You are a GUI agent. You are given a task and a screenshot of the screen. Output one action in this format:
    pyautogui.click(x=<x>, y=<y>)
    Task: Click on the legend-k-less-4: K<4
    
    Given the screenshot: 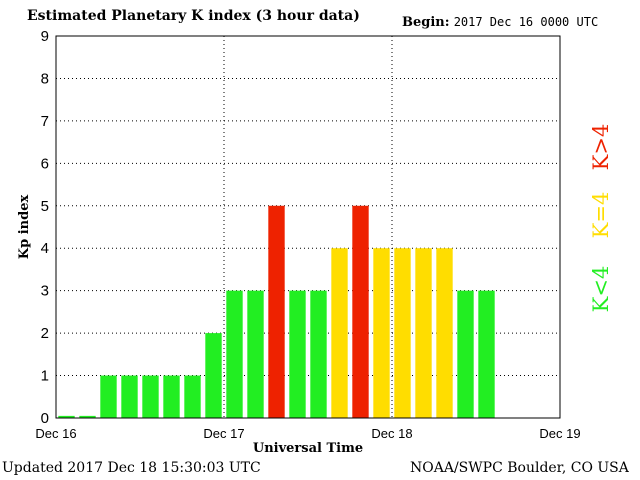 What is the action you would take?
    pyautogui.click(x=601, y=289)
    